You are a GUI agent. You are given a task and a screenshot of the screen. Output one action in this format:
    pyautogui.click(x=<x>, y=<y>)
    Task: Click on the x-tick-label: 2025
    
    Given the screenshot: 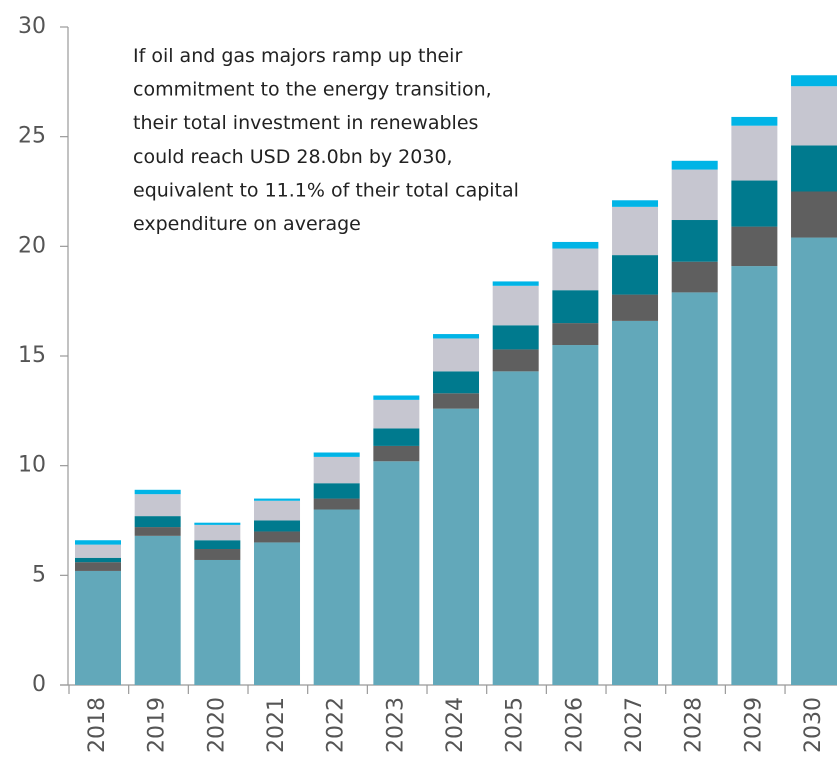 What is the action you would take?
    pyautogui.click(x=515, y=725)
    